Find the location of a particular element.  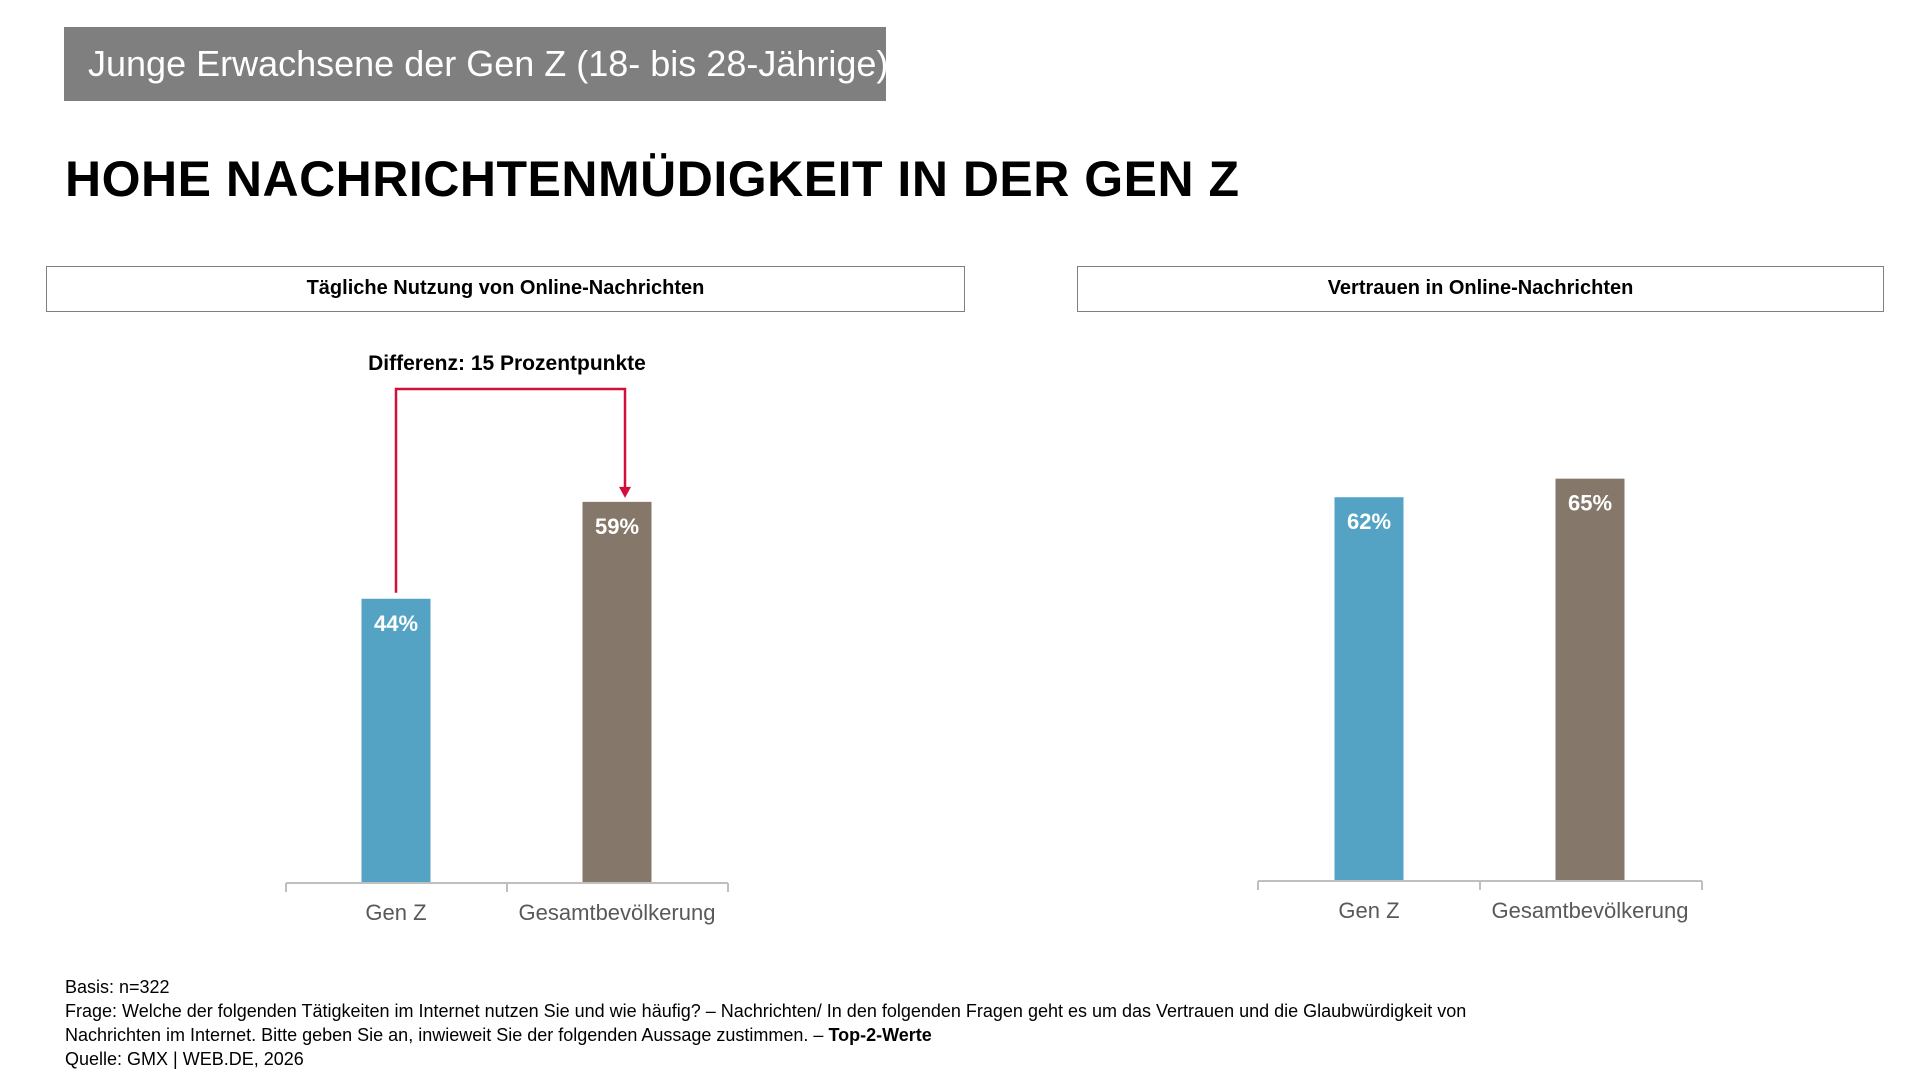

data-label: 62% is located at coordinates (1369, 521).